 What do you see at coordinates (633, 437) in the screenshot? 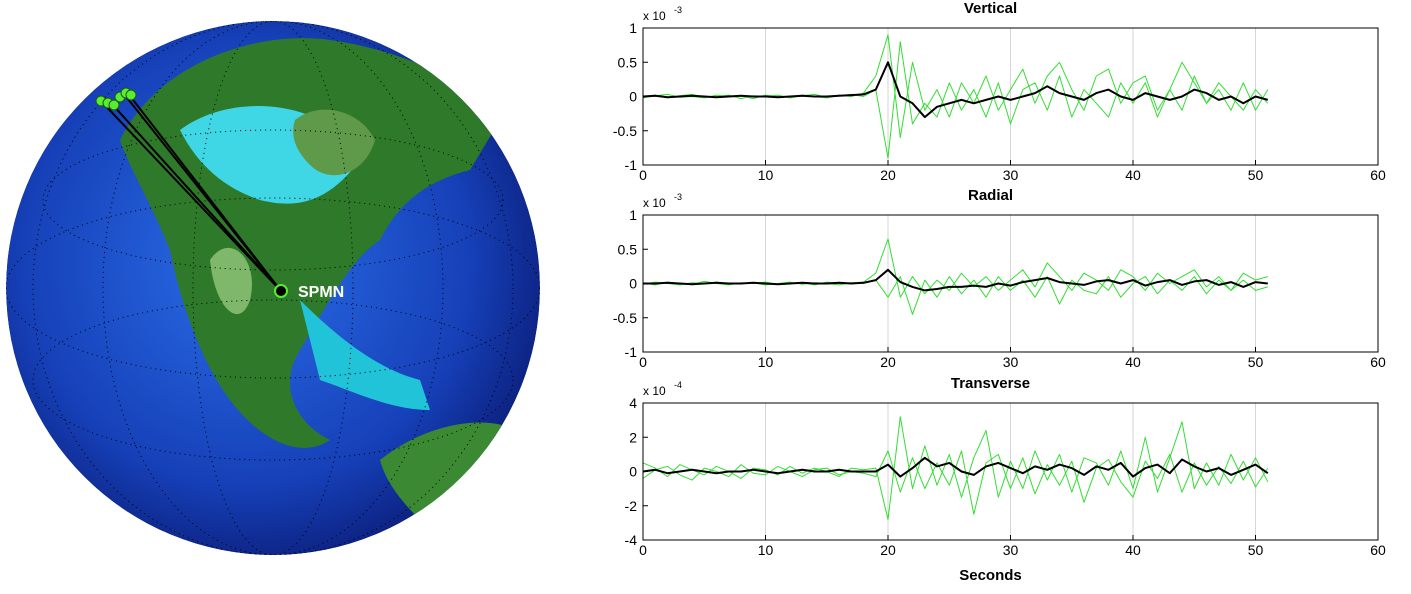
I see `y-tick-label: 2` at bounding box center [633, 437].